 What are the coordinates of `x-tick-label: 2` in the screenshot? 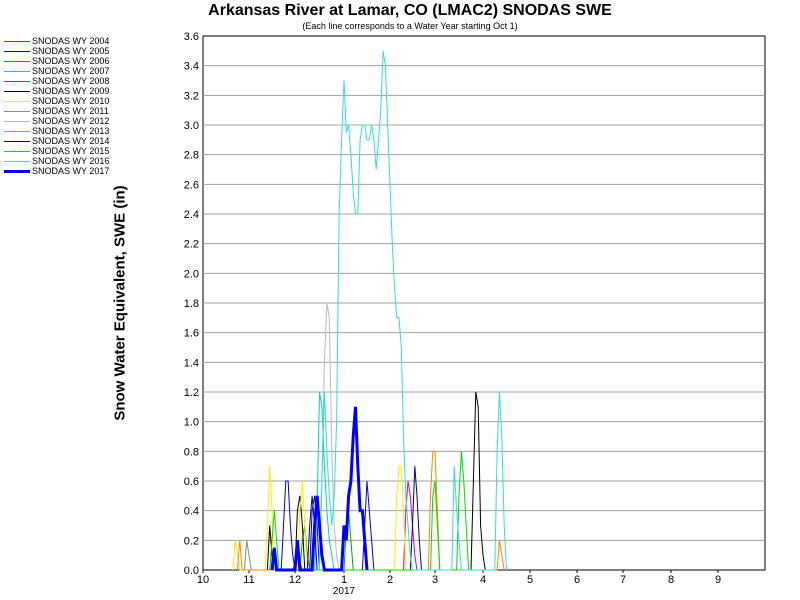 It's located at (390, 580).